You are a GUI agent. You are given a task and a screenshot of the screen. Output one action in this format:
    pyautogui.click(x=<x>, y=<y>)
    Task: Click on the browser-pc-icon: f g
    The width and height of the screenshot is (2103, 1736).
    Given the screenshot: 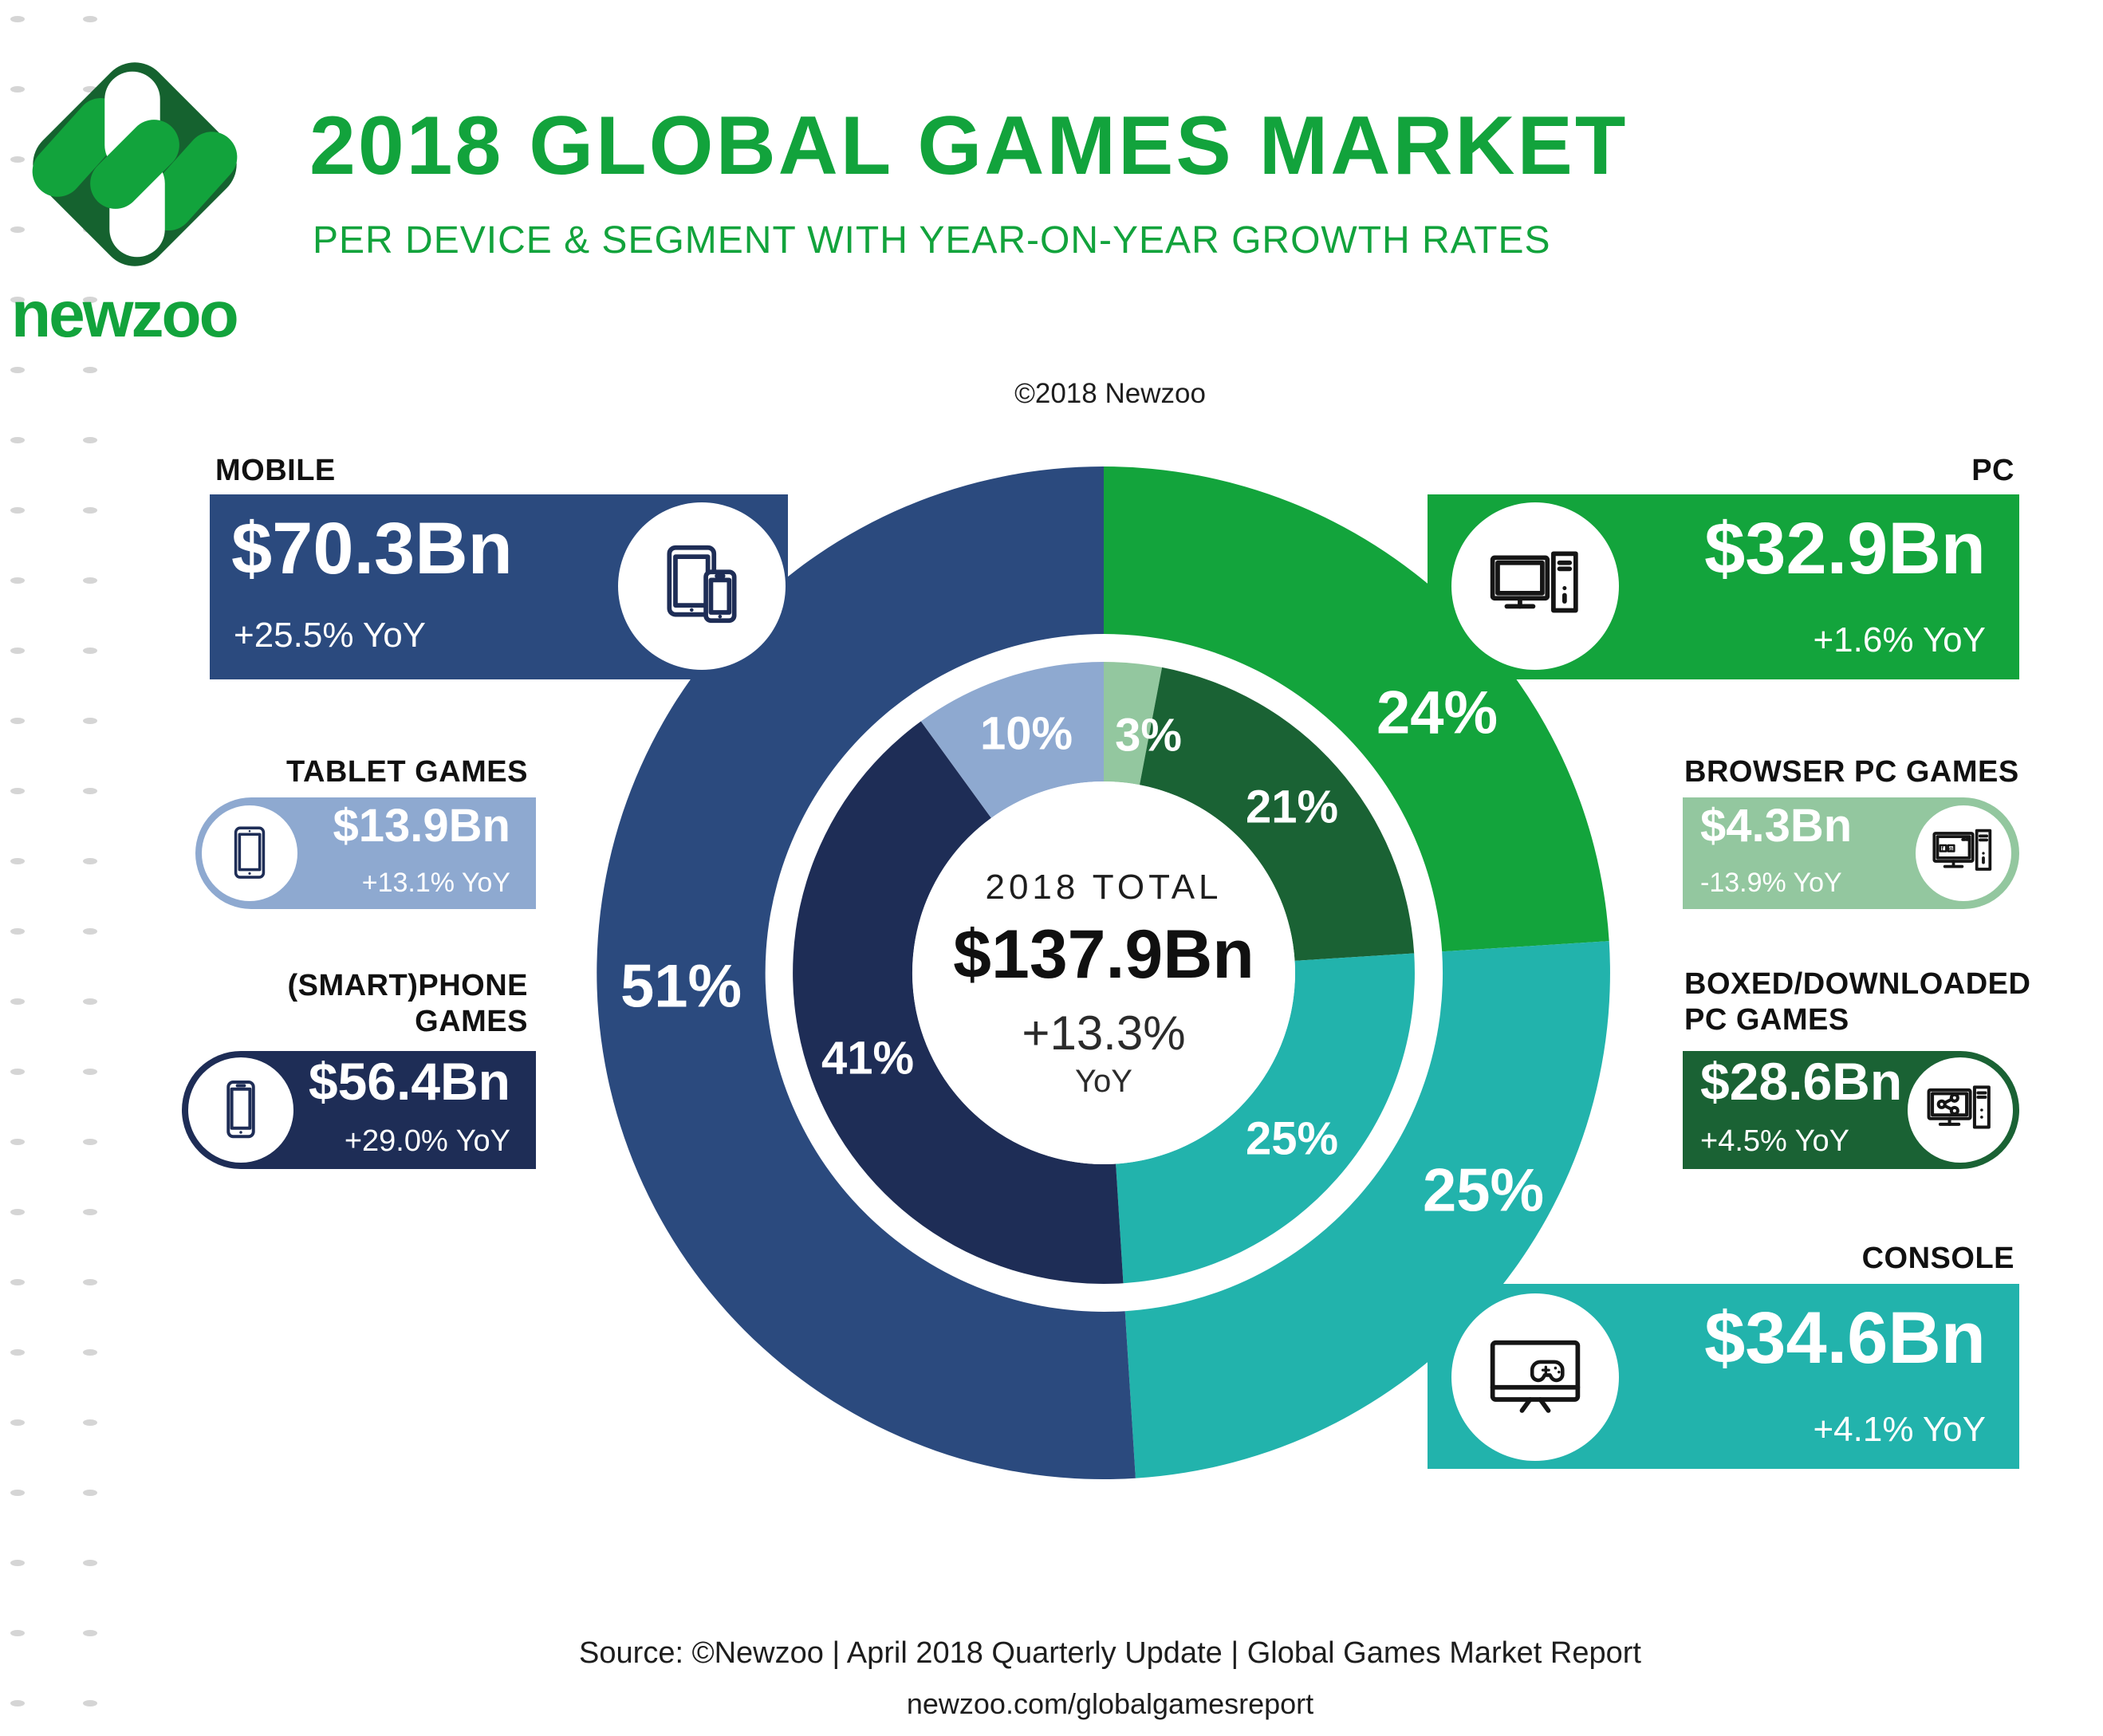 What is the action you would take?
    pyautogui.click(x=1962, y=850)
    